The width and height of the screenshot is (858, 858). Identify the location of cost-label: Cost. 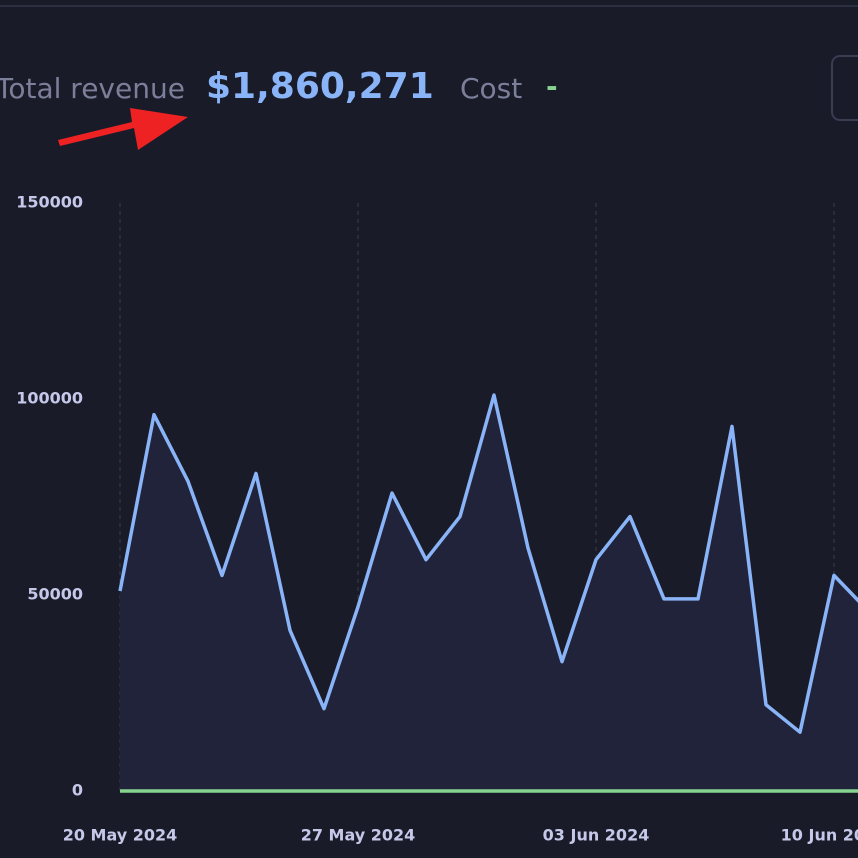
(491, 88).